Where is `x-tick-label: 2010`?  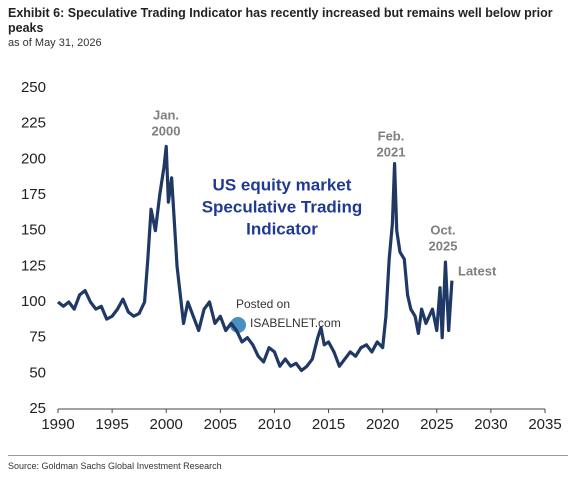
x-tick-label: 2010 is located at coordinates (274, 424).